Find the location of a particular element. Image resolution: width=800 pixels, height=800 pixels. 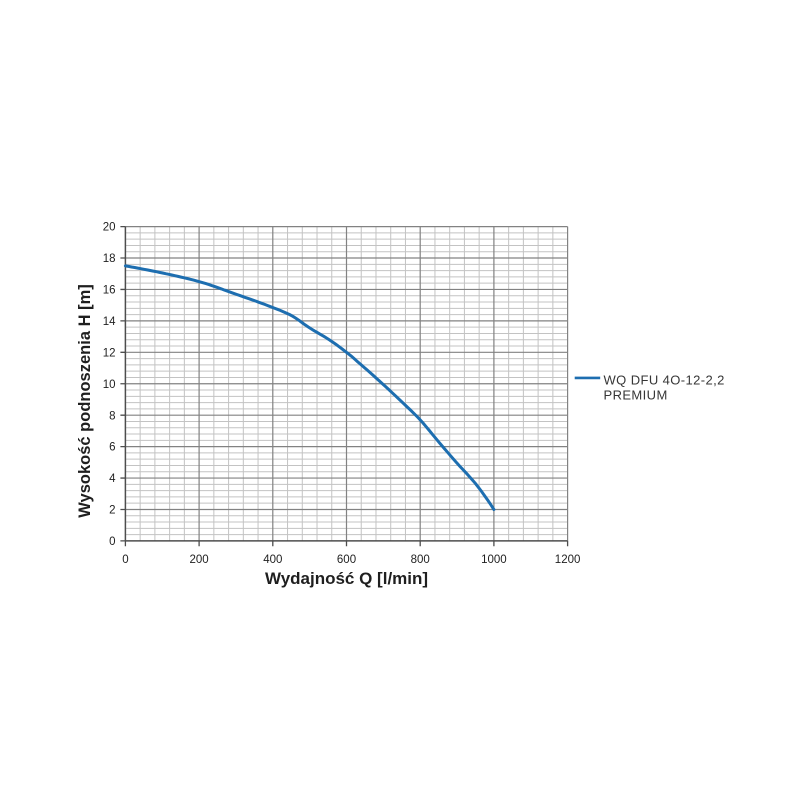

svg-text: 12 is located at coordinates (109, 353).